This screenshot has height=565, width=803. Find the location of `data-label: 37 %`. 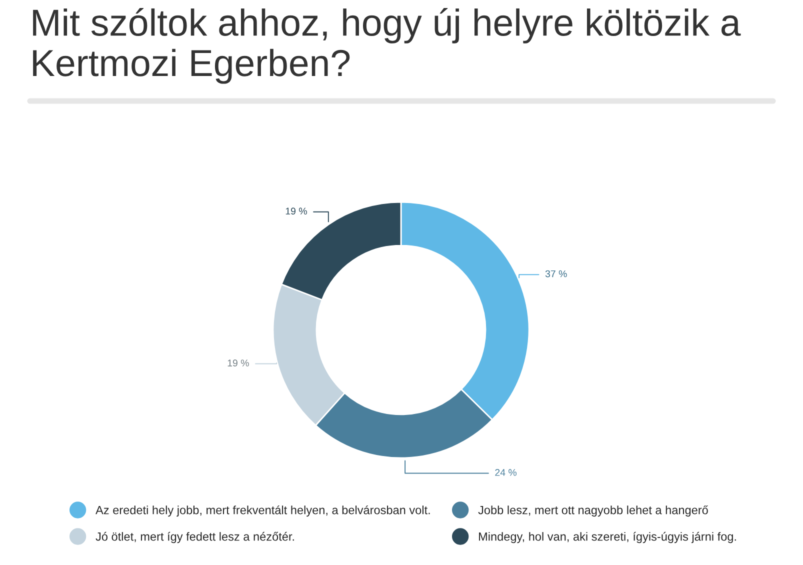

data-label: 37 % is located at coordinates (556, 274).